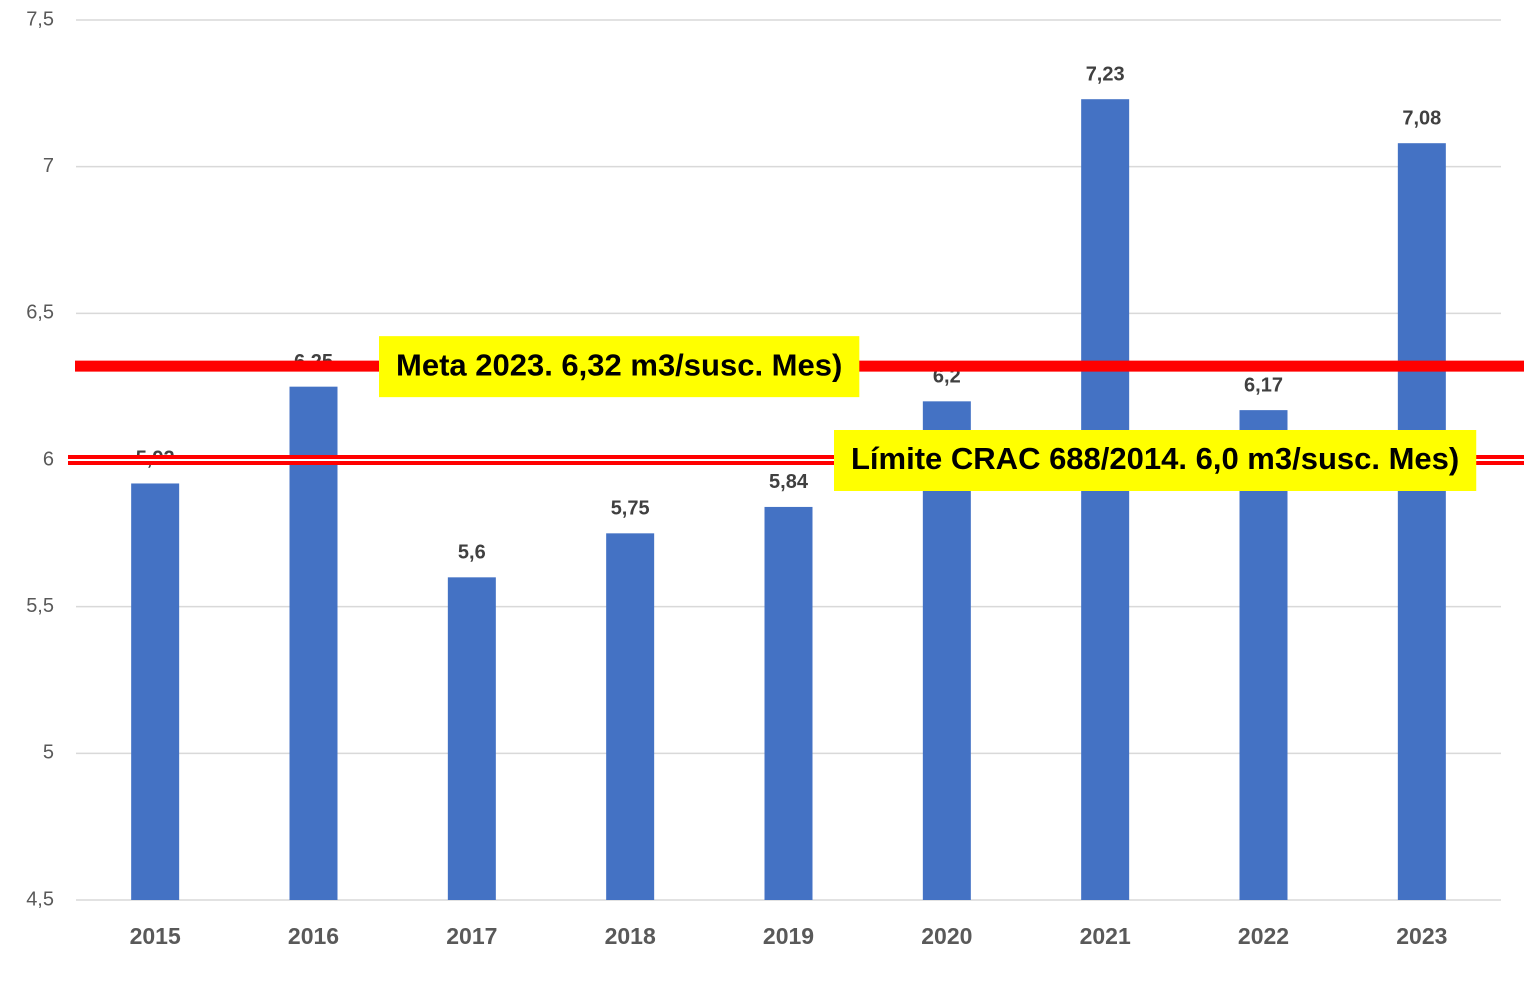 The width and height of the screenshot is (1524, 994). Describe the element at coordinates (40, 19) in the screenshot. I see `y-tick-label: 7,5` at that location.